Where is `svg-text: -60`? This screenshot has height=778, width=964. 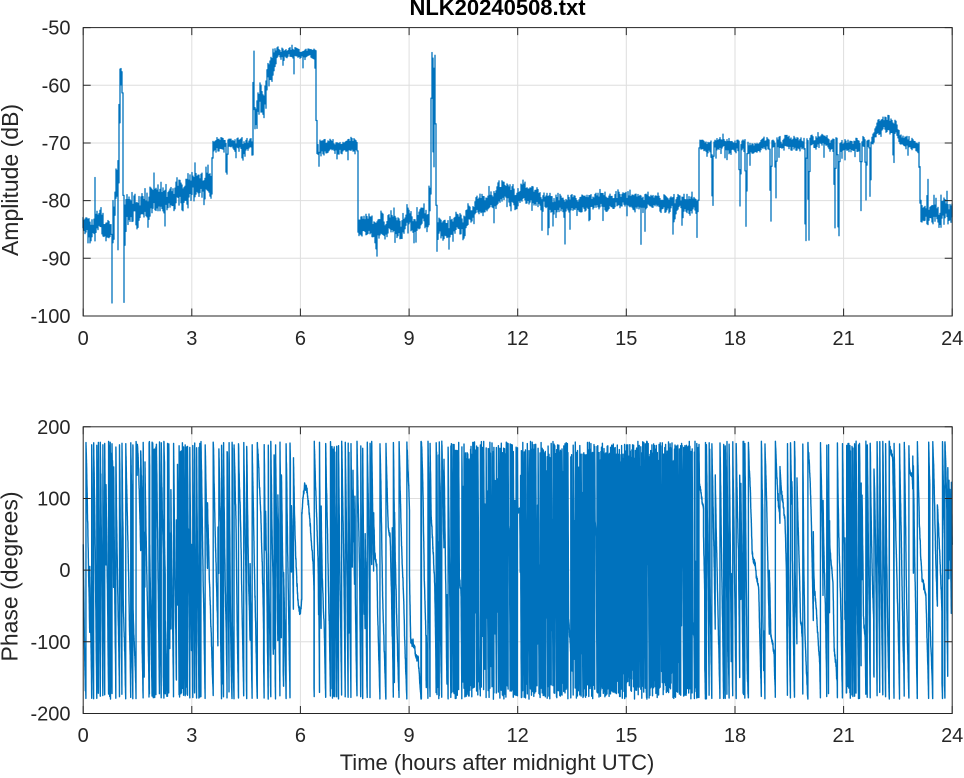 svg-text: -60 is located at coordinates (56, 86).